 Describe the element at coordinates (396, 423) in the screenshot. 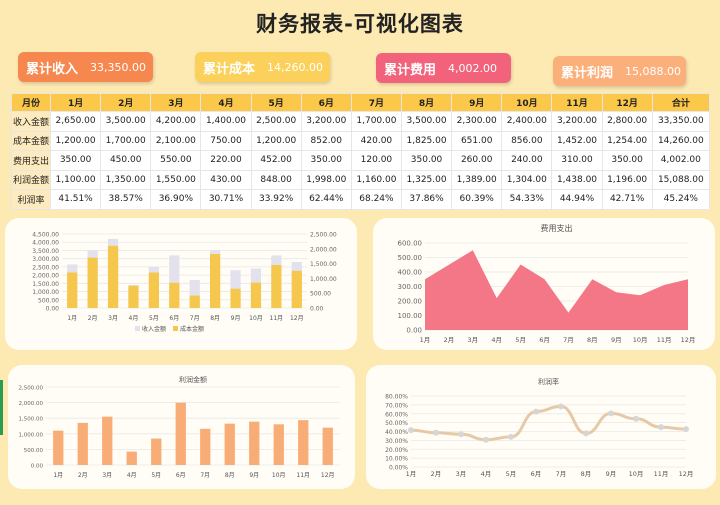

I see `y-tick-label: 50.00%` at that location.